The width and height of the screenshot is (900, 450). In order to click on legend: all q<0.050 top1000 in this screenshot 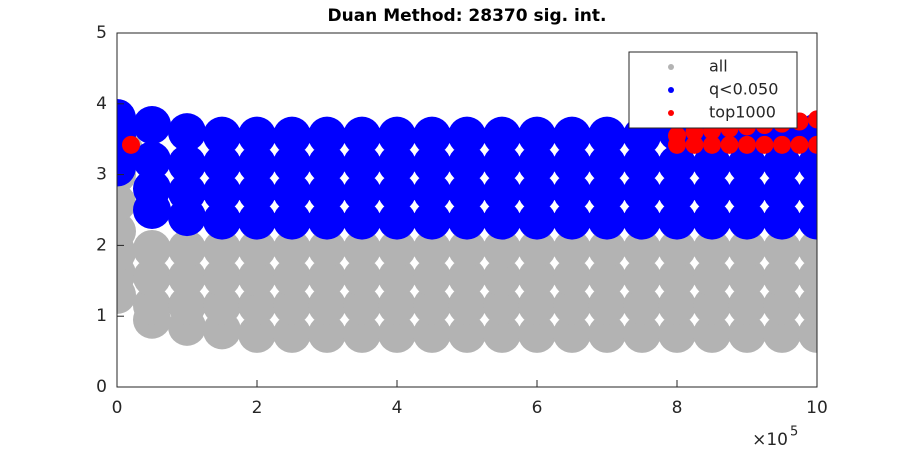, I will do `click(713, 90)`.